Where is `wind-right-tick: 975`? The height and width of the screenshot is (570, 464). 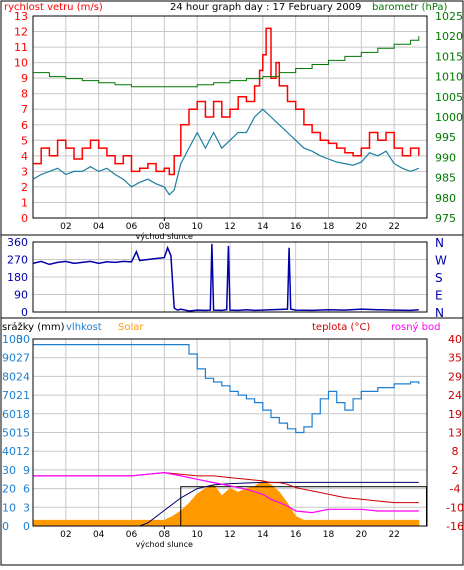
wind-right-tick: 975 is located at coordinates (445, 218).